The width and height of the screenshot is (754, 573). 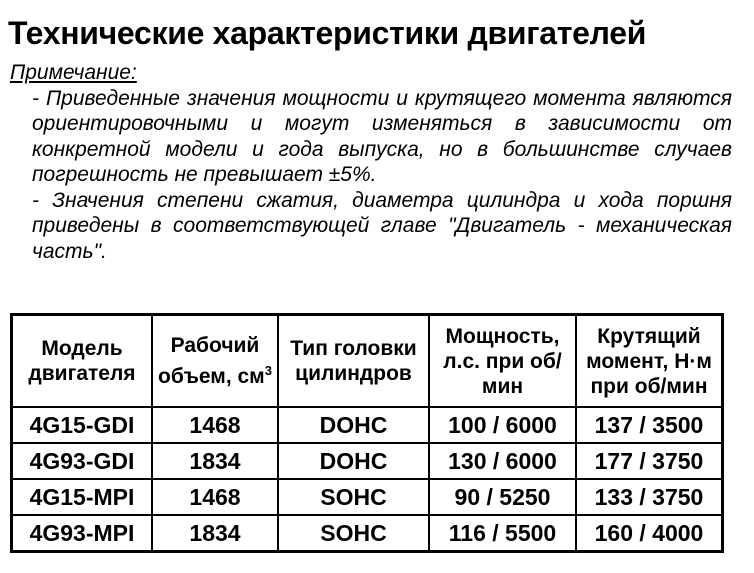 What do you see at coordinates (81, 533) in the screenshot?
I see `table-cell: 4G93-MPI` at bounding box center [81, 533].